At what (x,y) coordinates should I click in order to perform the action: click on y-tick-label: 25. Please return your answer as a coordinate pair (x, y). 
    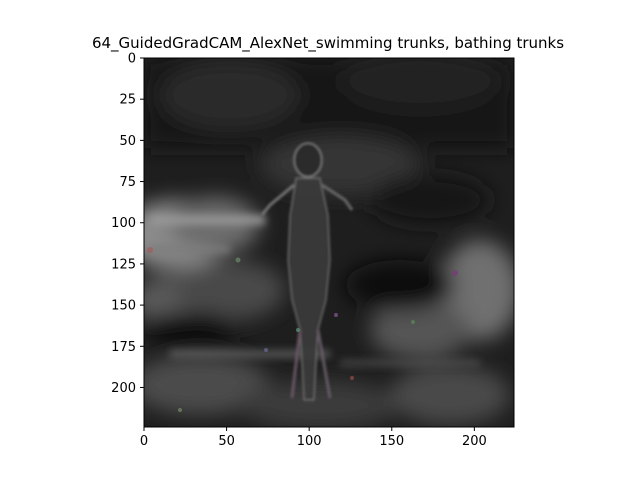
    Looking at the image, I should click on (127, 100).